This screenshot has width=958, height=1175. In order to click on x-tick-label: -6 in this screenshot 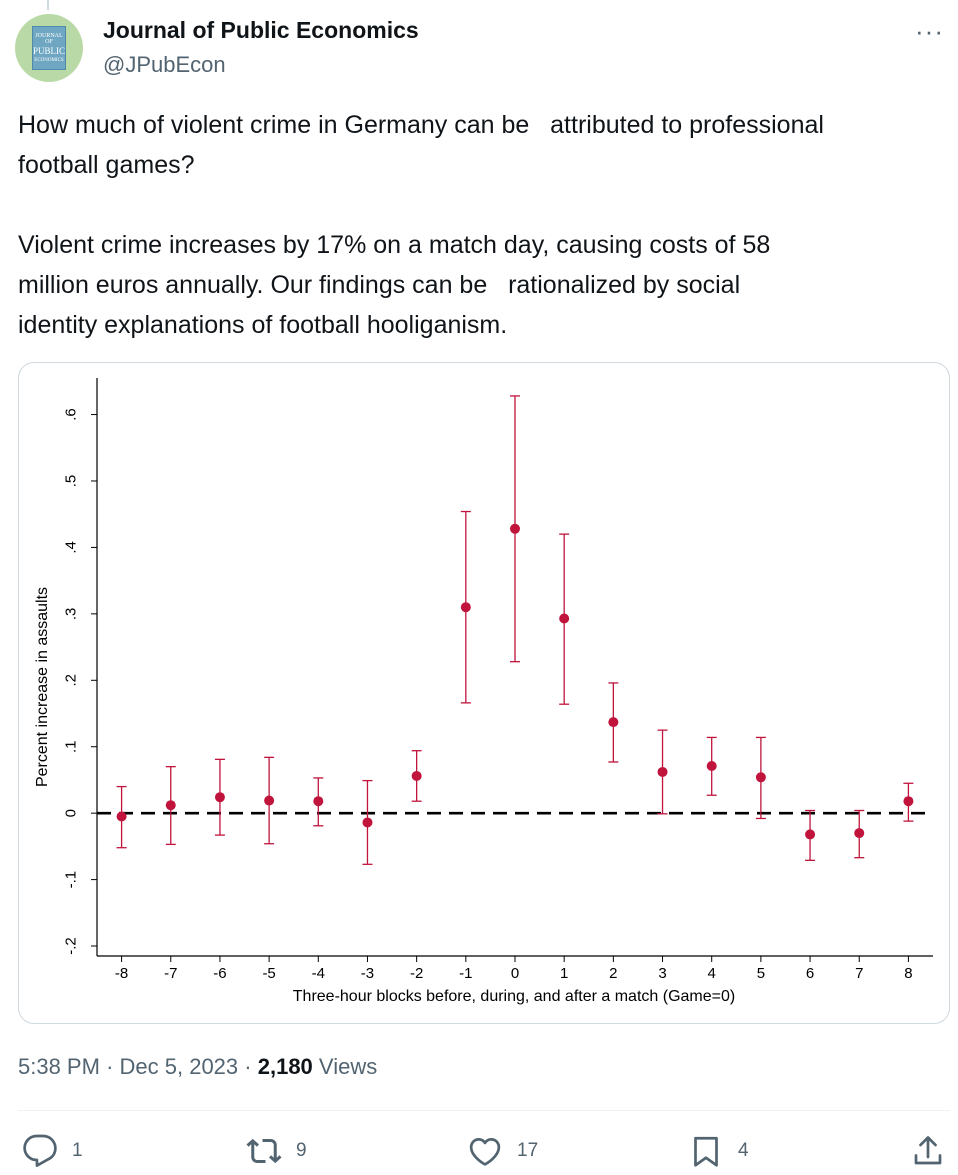, I will do `click(219, 973)`.